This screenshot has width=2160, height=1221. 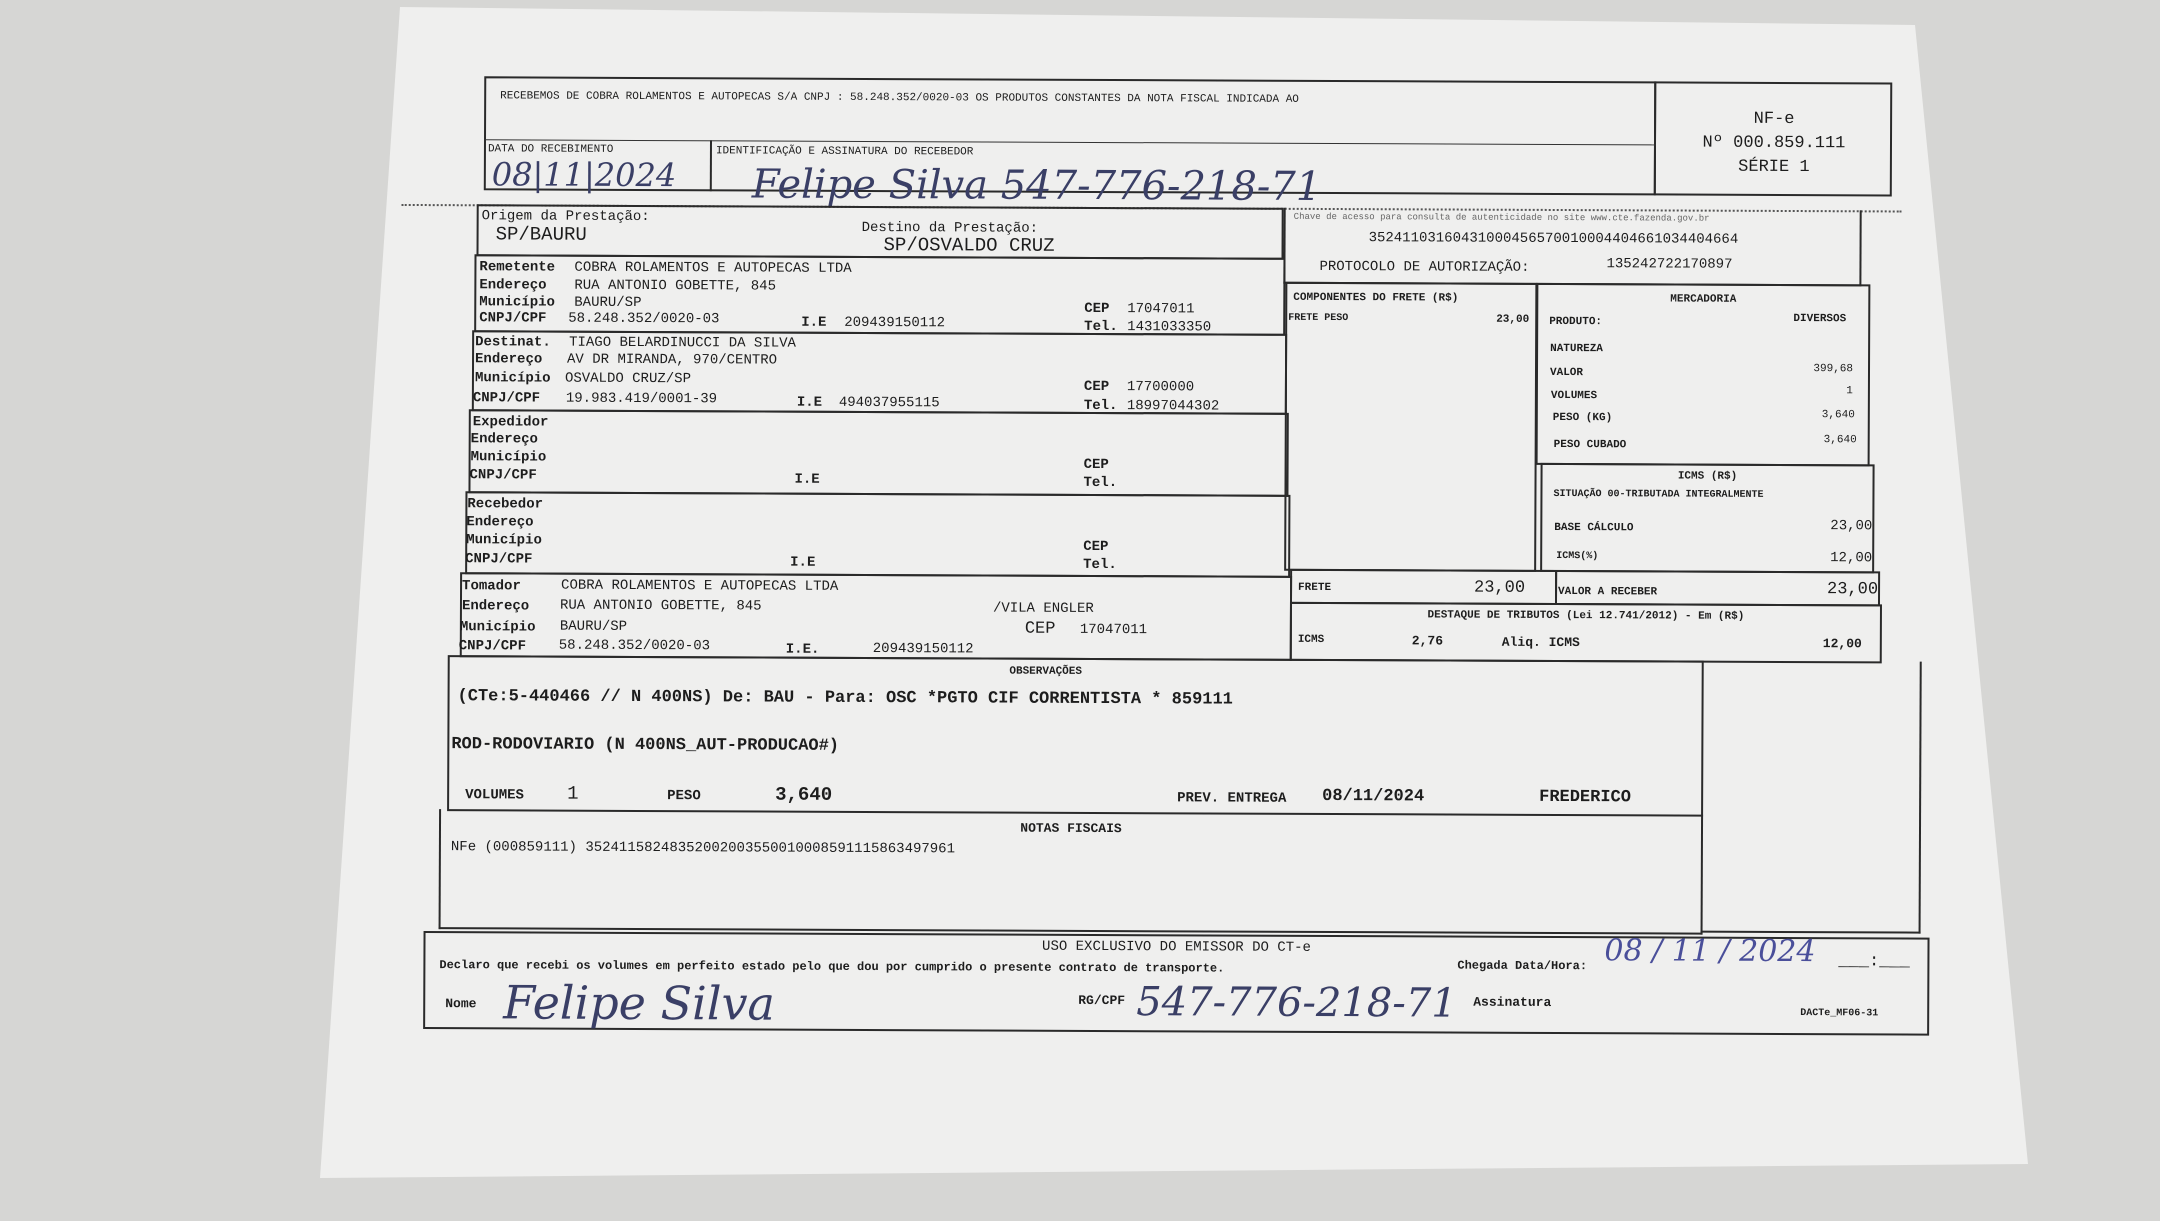 What do you see at coordinates (509, 359) in the screenshot?
I see `destinatario-endereco-label: Endereço` at bounding box center [509, 359].